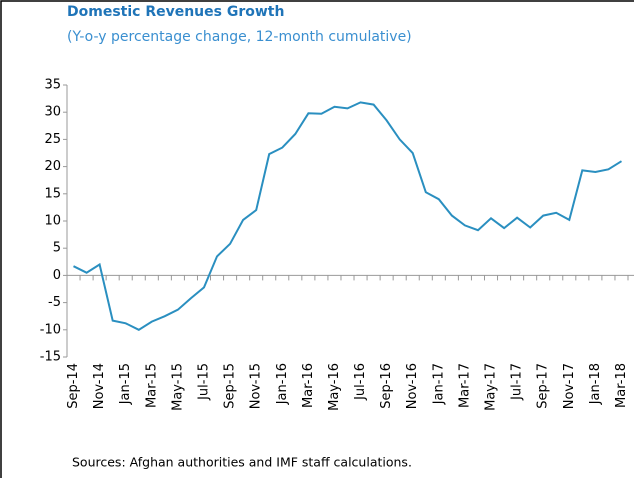  What do you see at coordinates (57, 275) in the screenshot?
I see `y-tick-label: 0` at bounding box center [57, 275].